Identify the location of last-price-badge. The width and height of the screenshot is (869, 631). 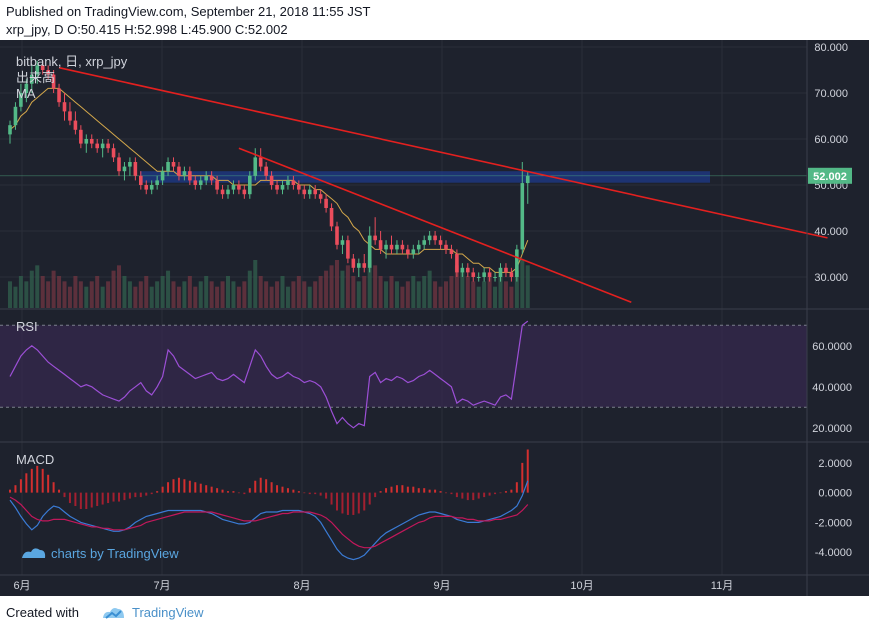
(830, 175).